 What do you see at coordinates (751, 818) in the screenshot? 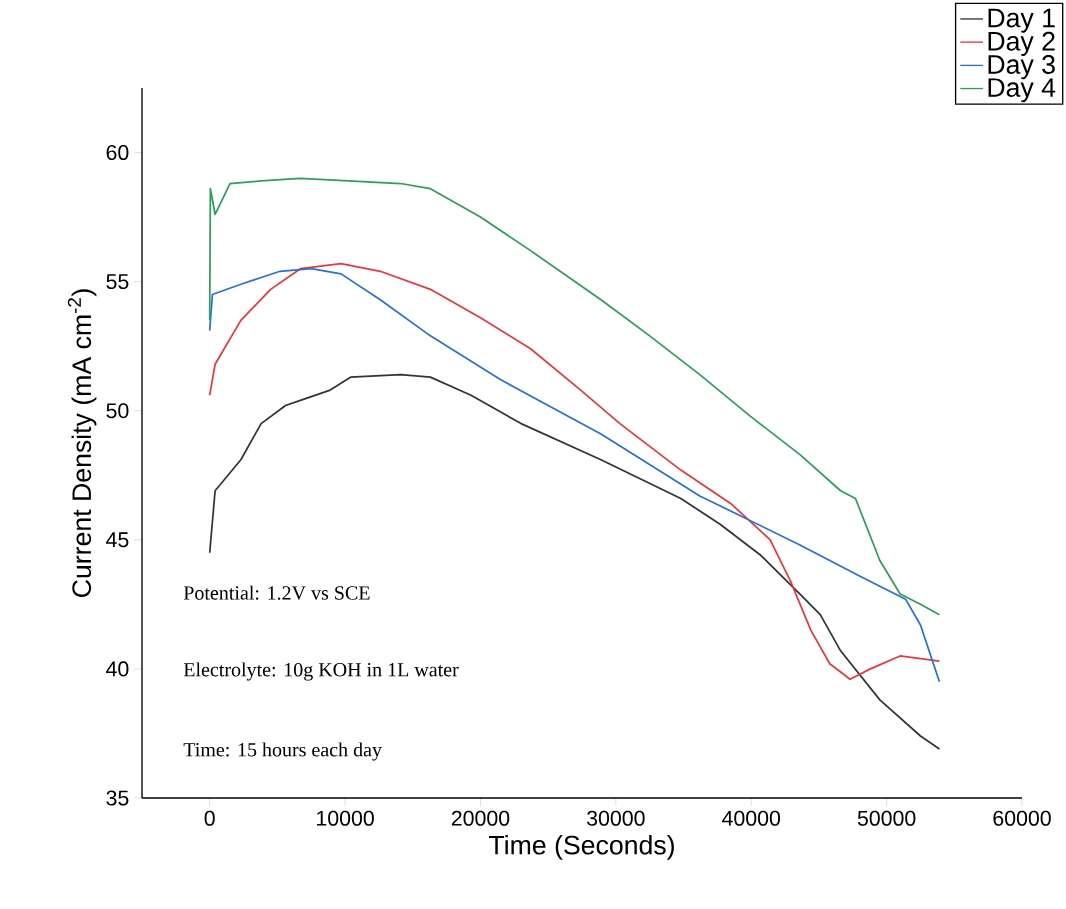
I see `x-tick-label: 40000` at bounding box center [751, 818].